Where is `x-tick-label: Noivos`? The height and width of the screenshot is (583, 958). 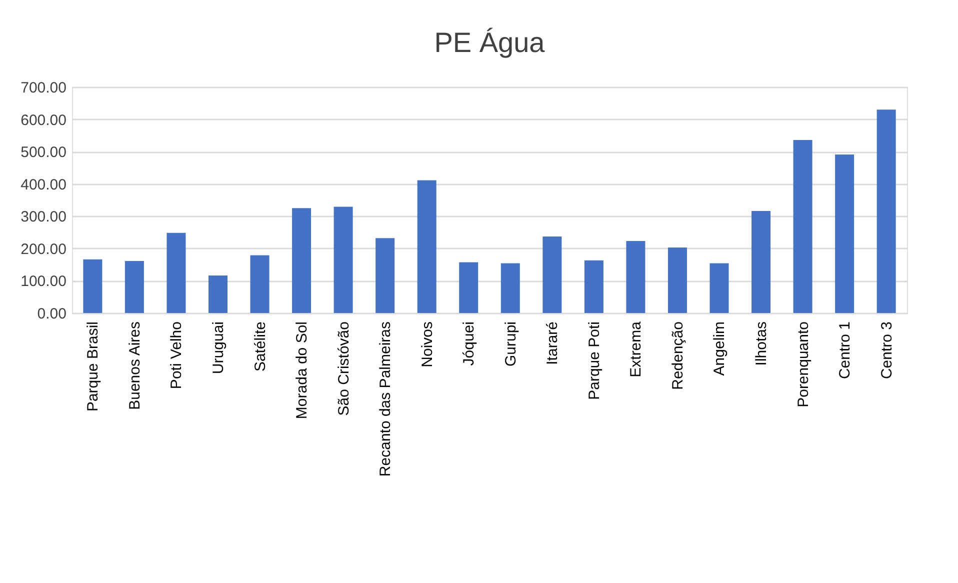 x-tick-label: Noivos is located at coordinates (427, 345).